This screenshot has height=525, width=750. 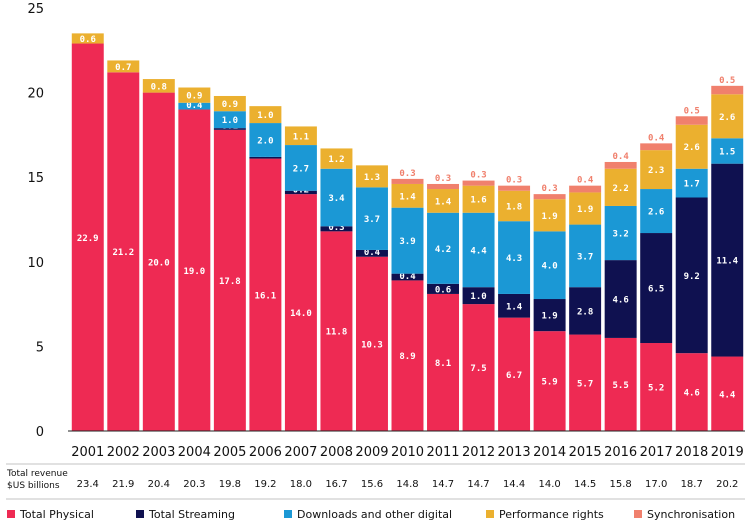 What do you see at coordinates (478, 452) in the screenshot?
I see `x-tick-label: 2012` at bounding box center [478, 452].